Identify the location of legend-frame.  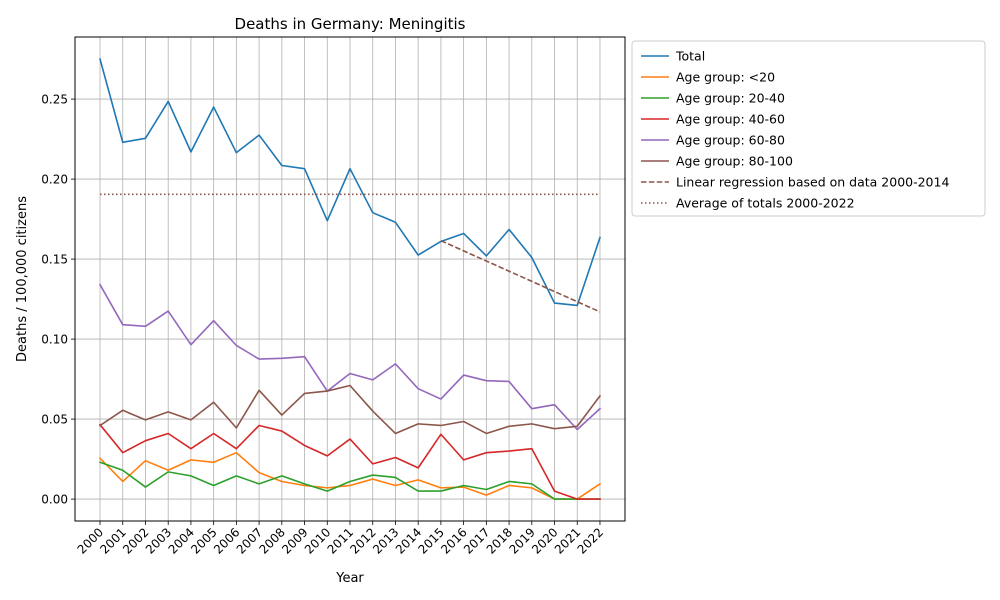
(808, 128).